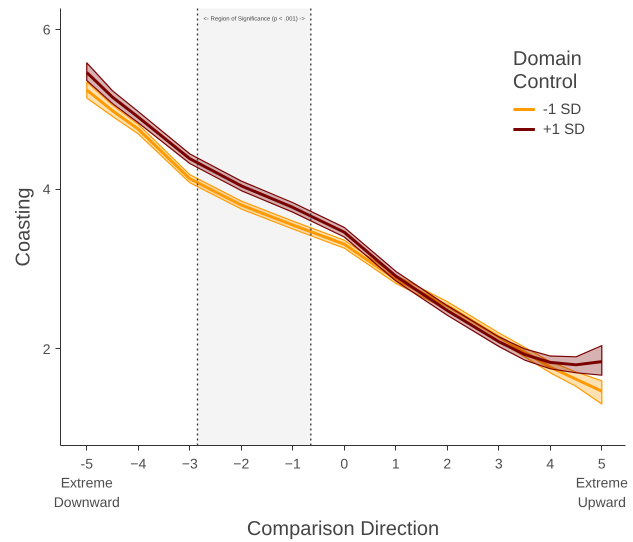 This screenshot has height=542, width=633. What do you see at coordinates (550, 464) in the screenshot?
I see `x-tick-label: 4` at bounding box center [550, 464].